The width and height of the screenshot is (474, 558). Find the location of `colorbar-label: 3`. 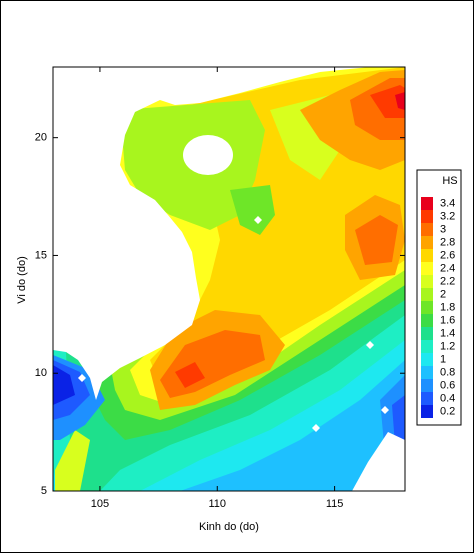

colorbar-label: 3 is located at coordinates (443, 229).